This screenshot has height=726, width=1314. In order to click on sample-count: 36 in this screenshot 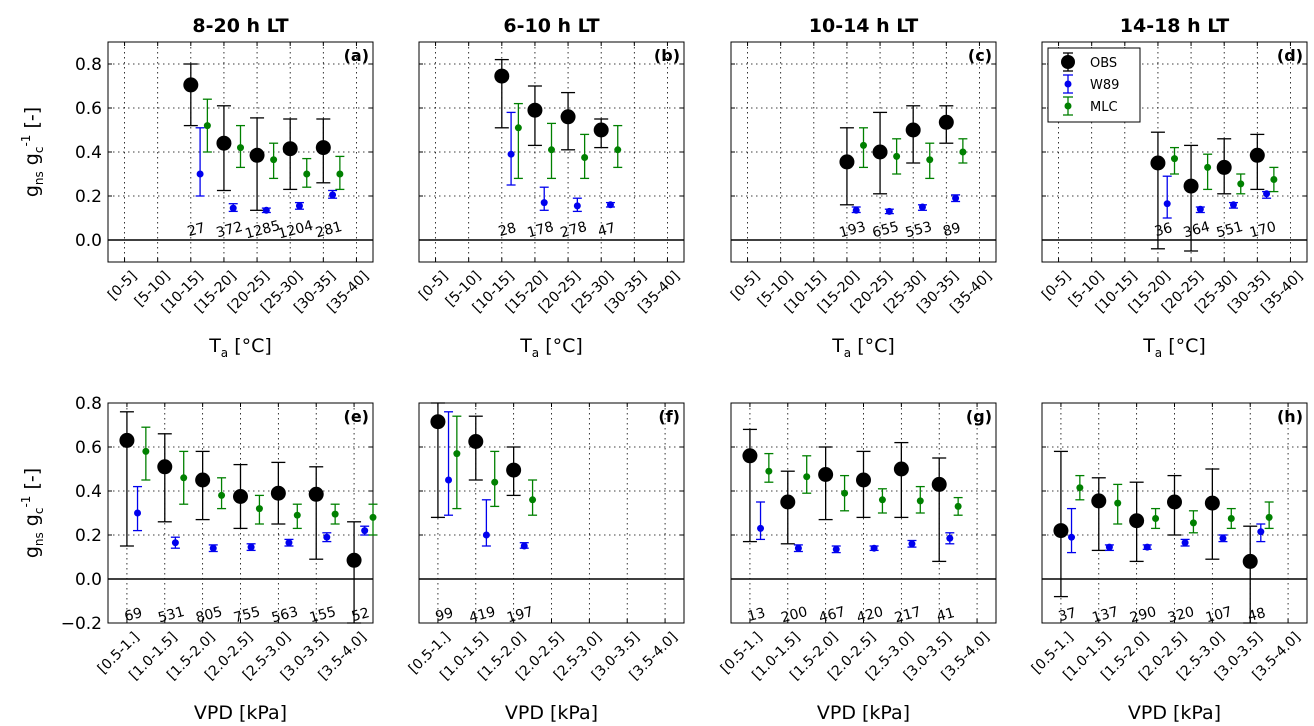, I will do `click(1163, 230)`.